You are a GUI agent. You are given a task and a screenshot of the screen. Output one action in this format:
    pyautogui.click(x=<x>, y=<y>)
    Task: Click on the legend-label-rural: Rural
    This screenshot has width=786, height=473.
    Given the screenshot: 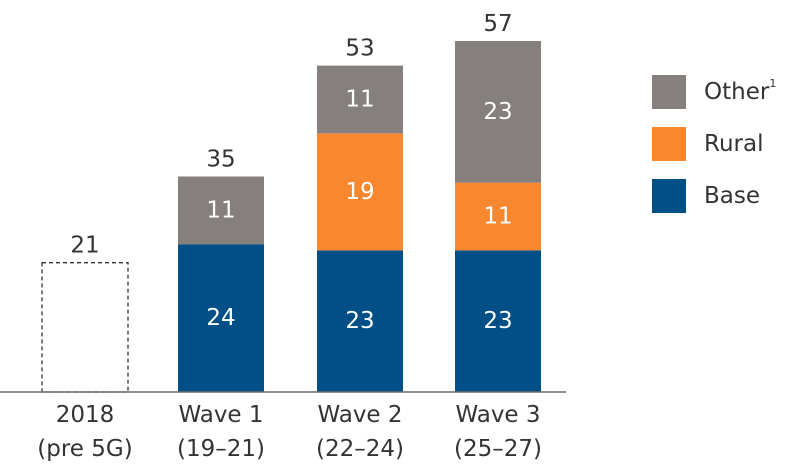 What is the action you would take?
    pyautogui.click(x=733, y=144)
    